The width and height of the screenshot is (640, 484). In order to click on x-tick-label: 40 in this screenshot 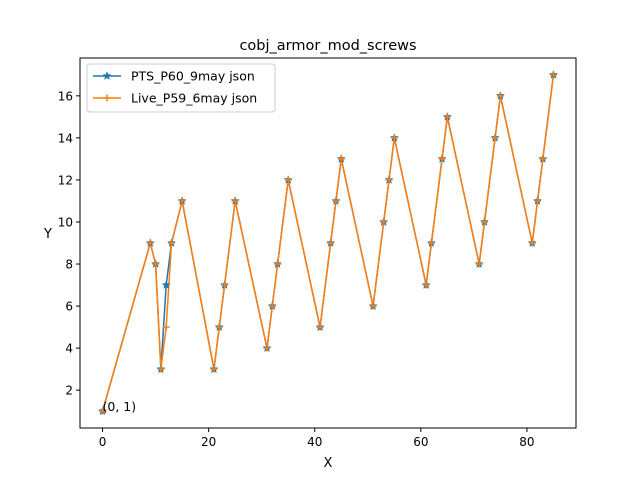, I will do `click(314, 442)`.